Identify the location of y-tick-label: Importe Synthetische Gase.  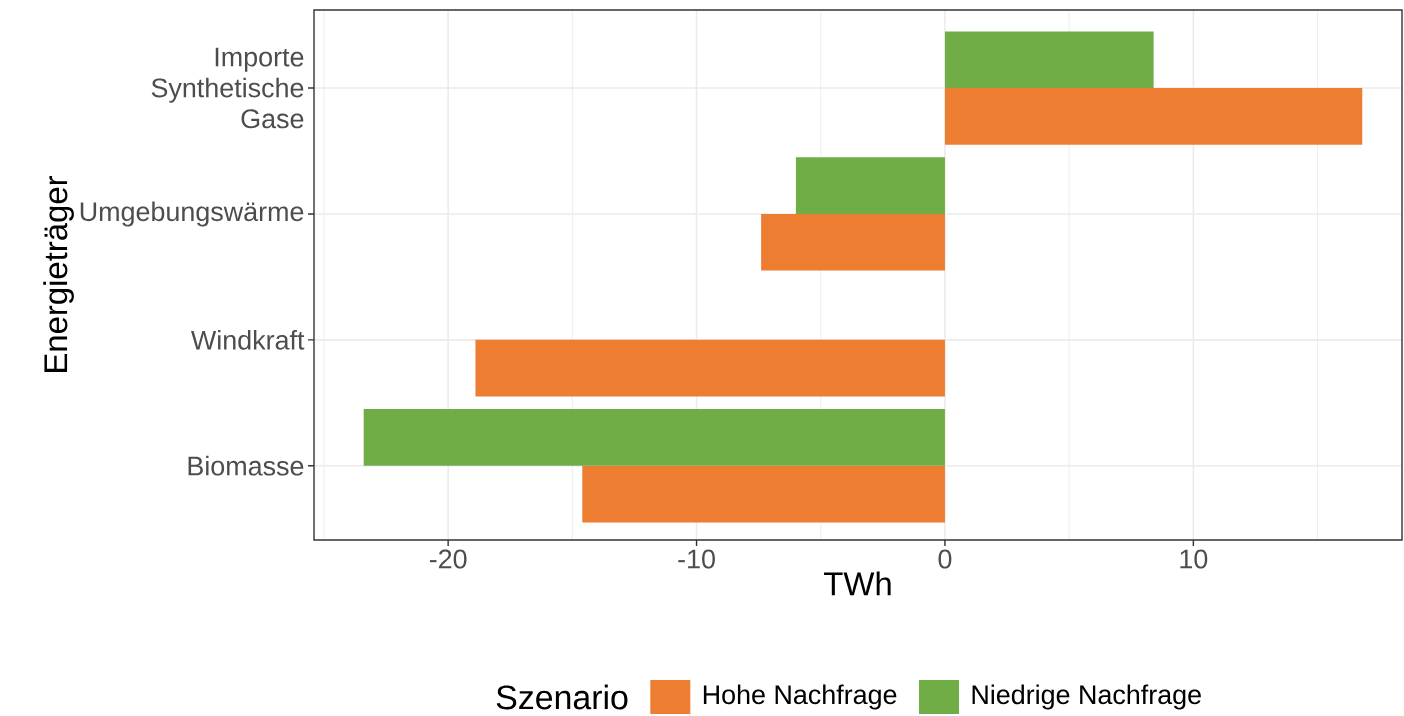
(227, 88).